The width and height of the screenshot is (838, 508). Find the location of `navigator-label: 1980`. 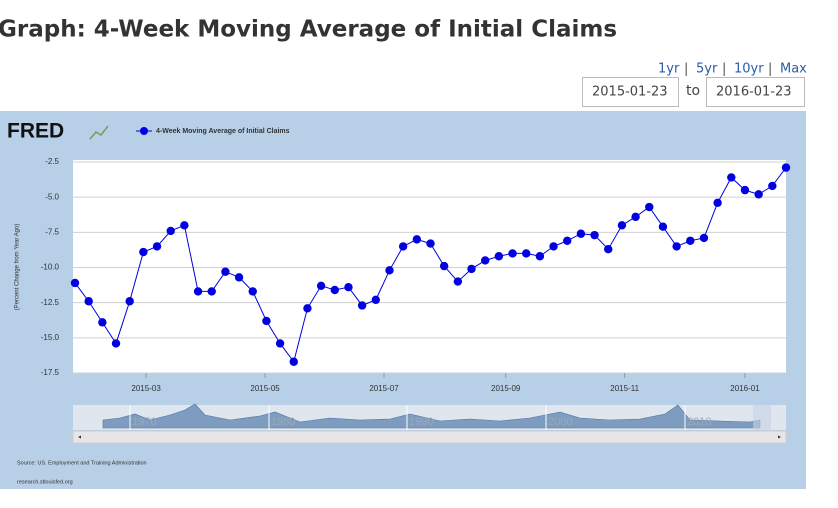

navigator-label: 1980 is located at coordinates (283, 422).